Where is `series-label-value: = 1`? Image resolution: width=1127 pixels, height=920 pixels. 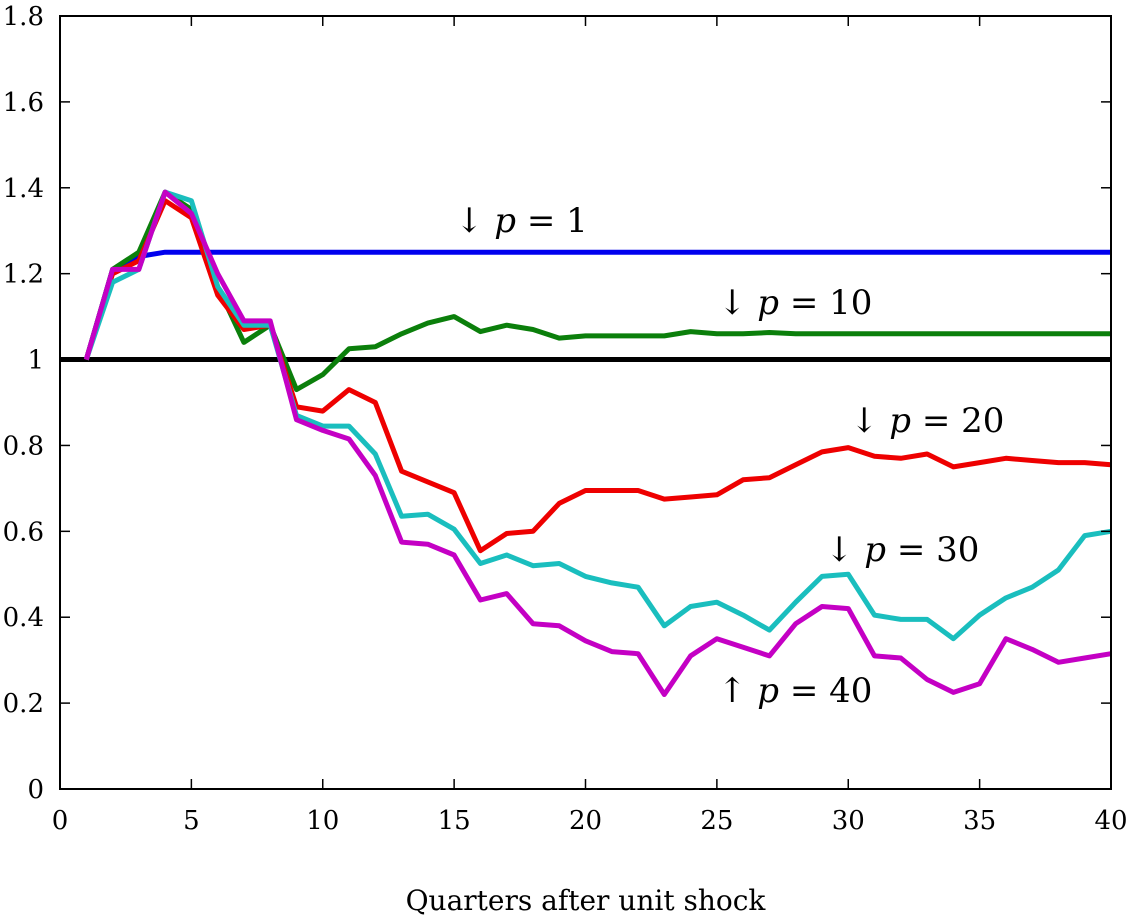 series-label-value: = 1 is located at coordinates (552, 221).